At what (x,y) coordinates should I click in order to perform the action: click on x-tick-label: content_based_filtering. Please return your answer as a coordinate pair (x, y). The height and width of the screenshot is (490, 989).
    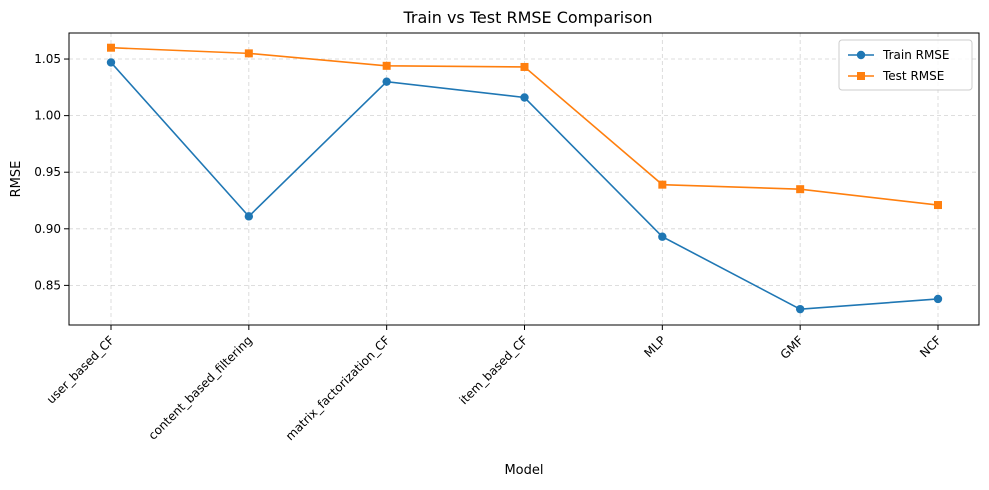
    Looking at the image, I should click on (200, 387).